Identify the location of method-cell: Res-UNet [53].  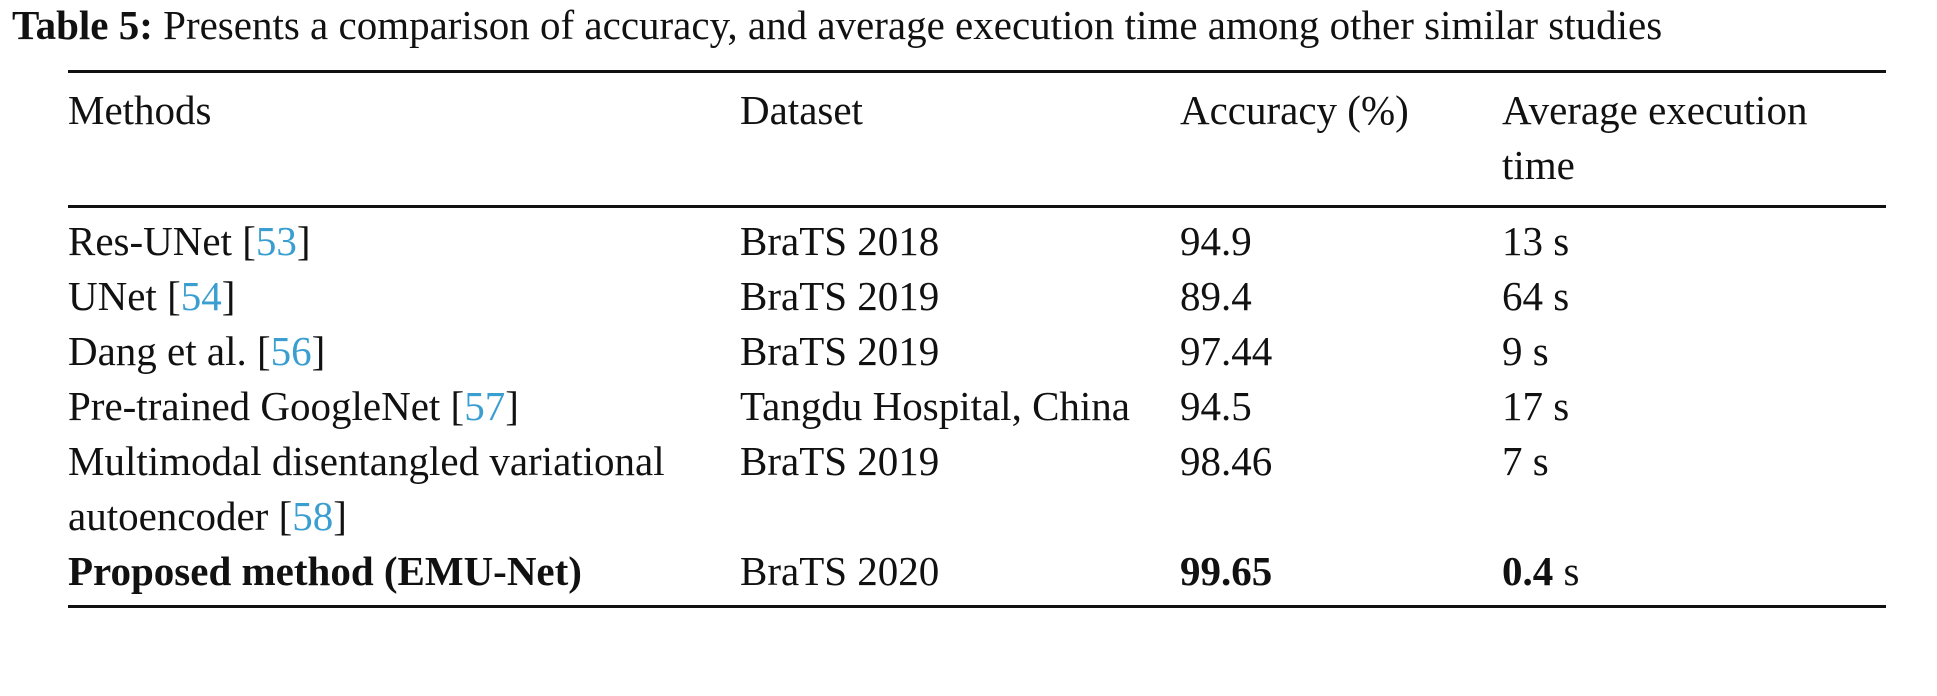
(189, 241).